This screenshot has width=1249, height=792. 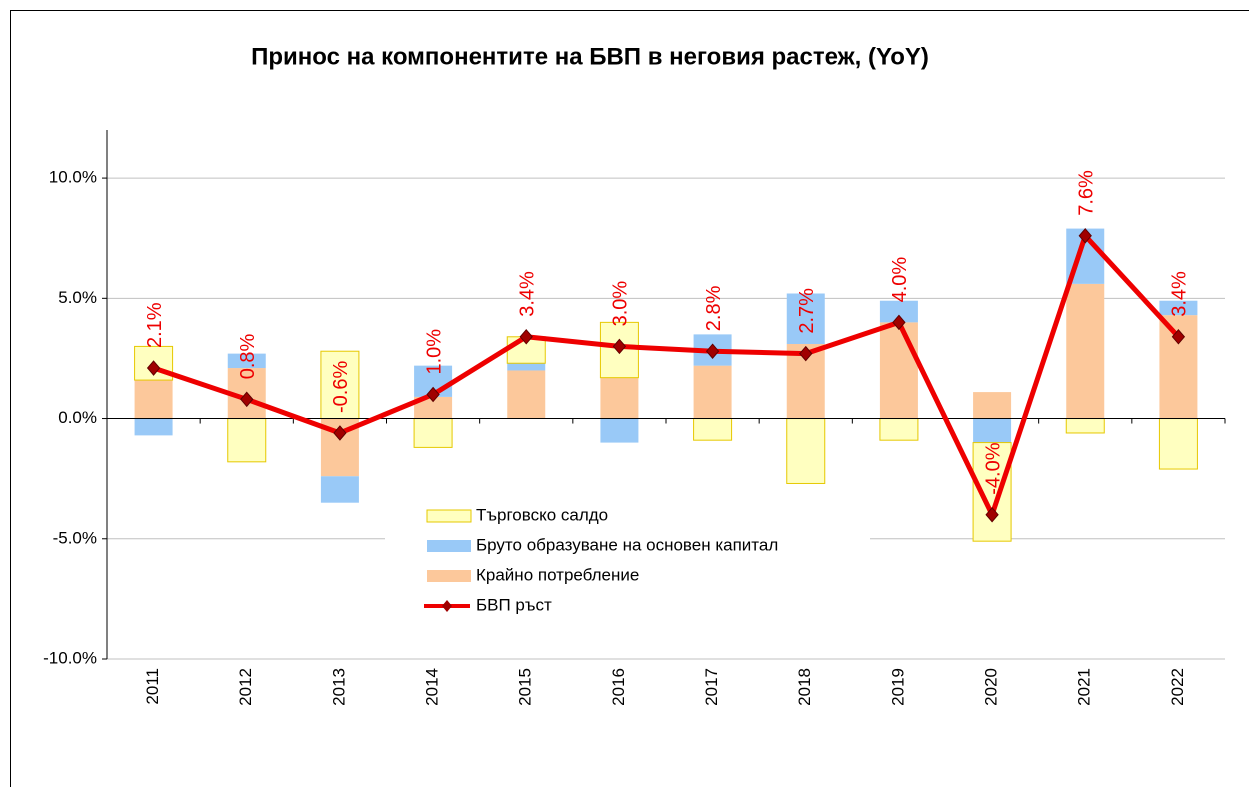 What do you see at coordinates (807, 311) in the screenshot?
I see `data-label: 2.7%` at bounding box center [807, 311].